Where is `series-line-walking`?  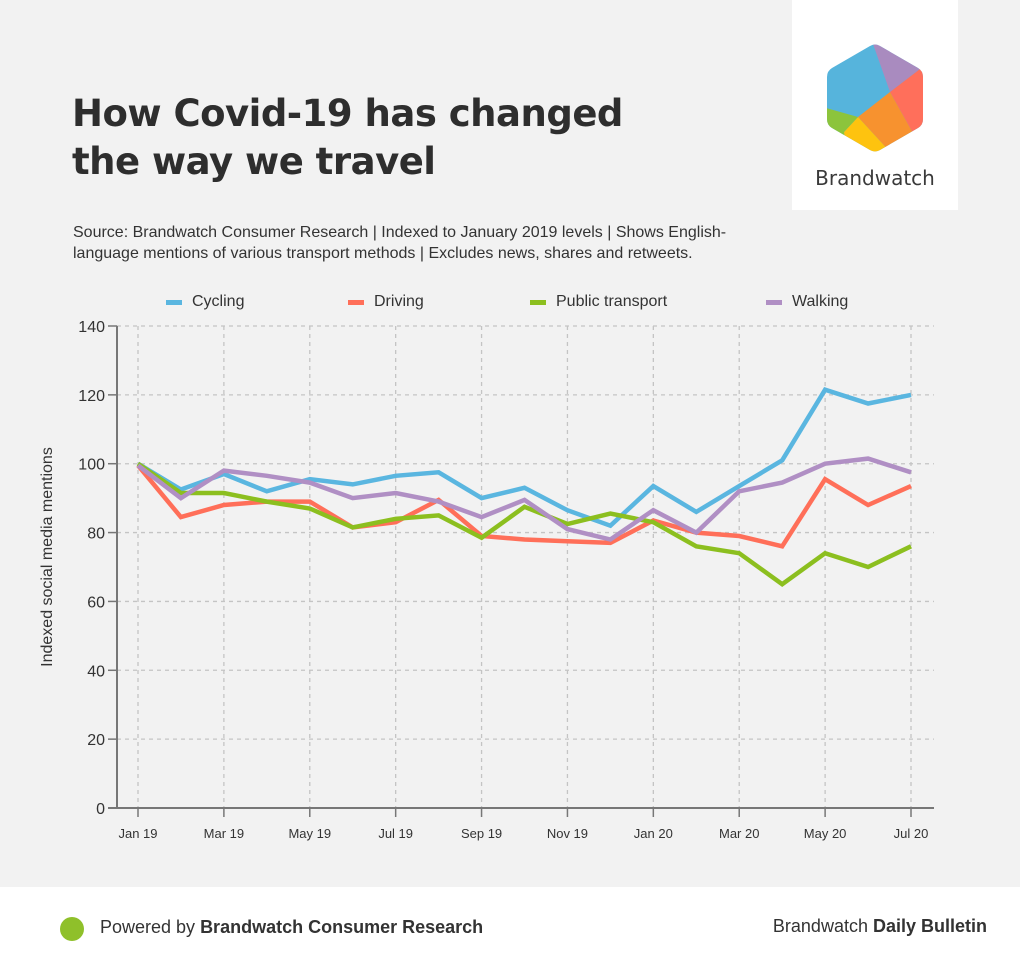 series-line-walking is located at coordinates (524, 499).